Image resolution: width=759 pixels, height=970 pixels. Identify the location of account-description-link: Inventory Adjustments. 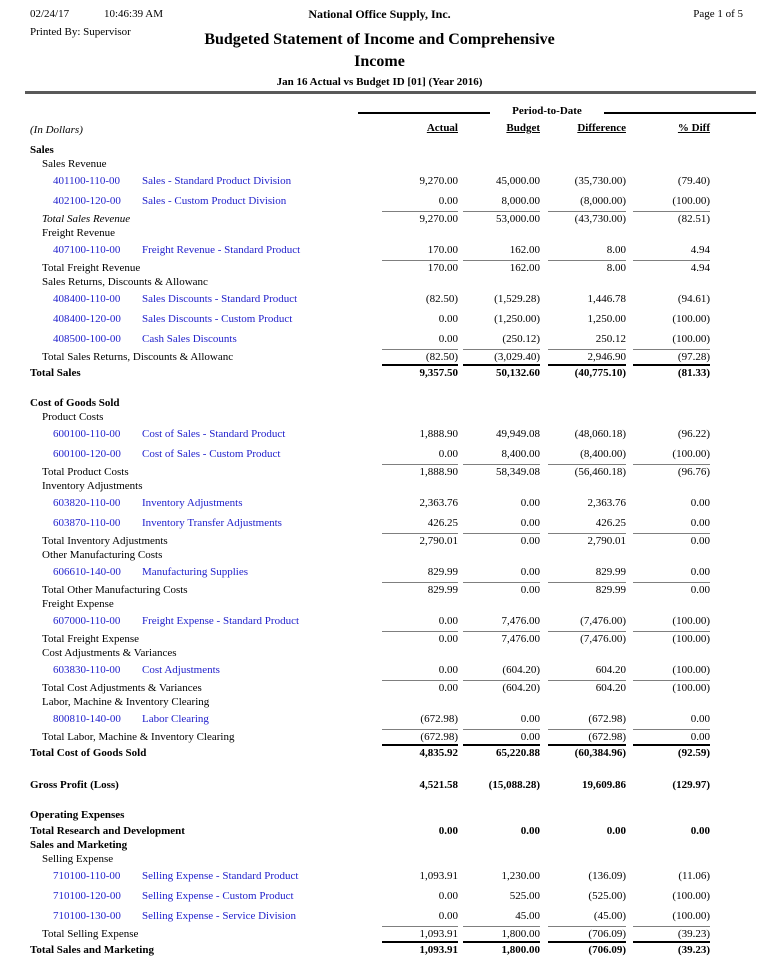
(192, 503).